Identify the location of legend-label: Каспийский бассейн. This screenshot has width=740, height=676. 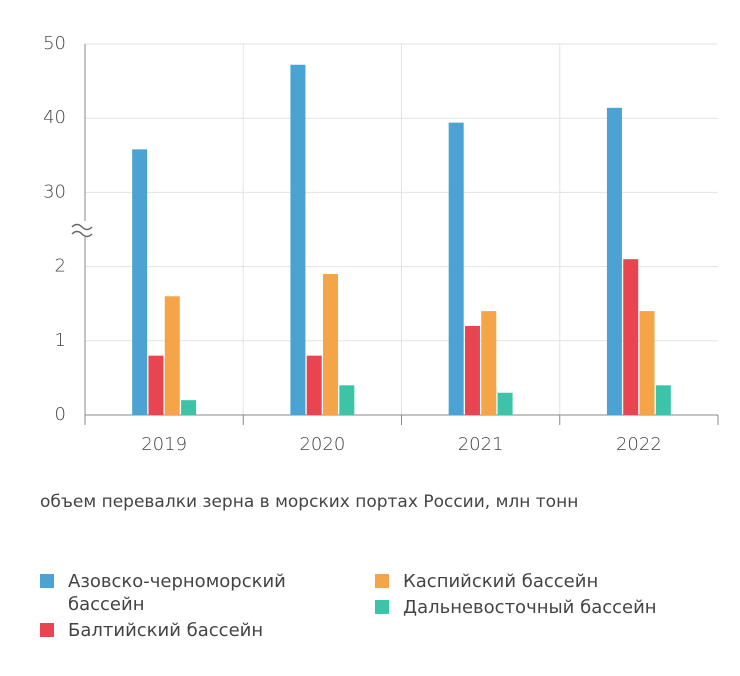
(501, 581).